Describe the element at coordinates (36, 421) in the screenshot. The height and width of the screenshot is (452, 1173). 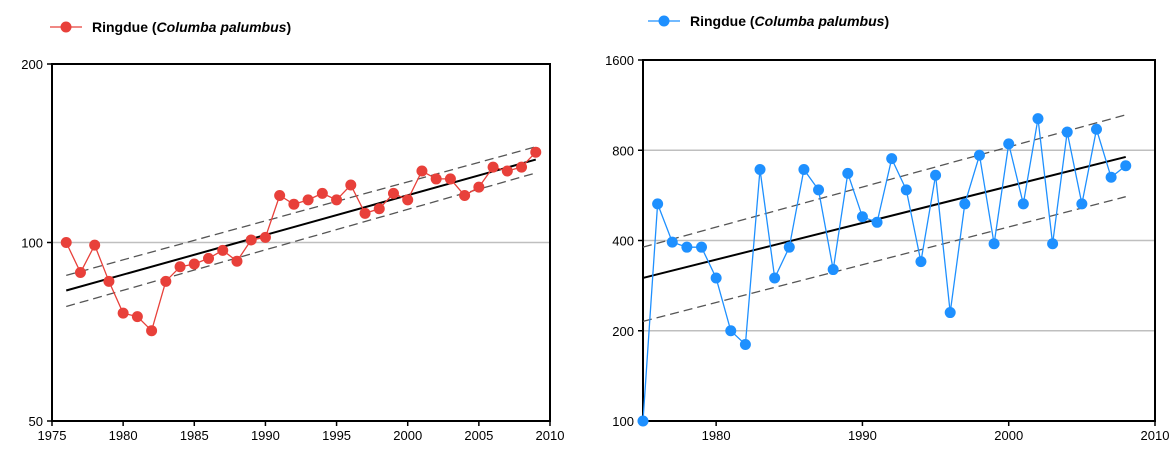
I see `y-tick-label: 50` at that location.